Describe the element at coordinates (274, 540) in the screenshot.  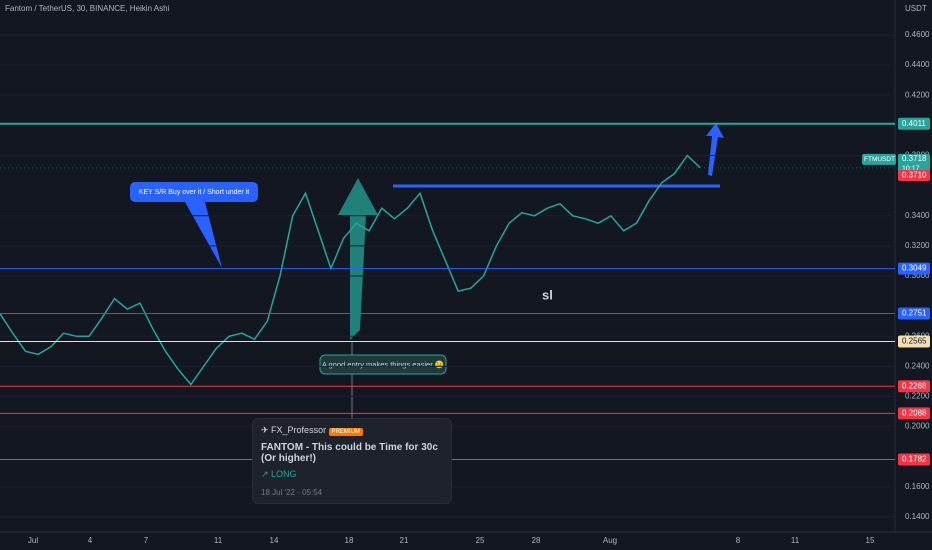
I see `time-tick: 14` at that location.